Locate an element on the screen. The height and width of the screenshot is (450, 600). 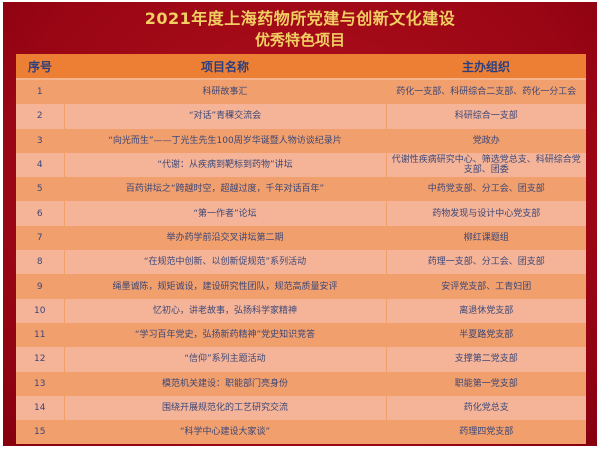
table-row: 7 举办药学前沿交叉讲坛第二期 柳红课题组 is located at coordinates (301, 238).